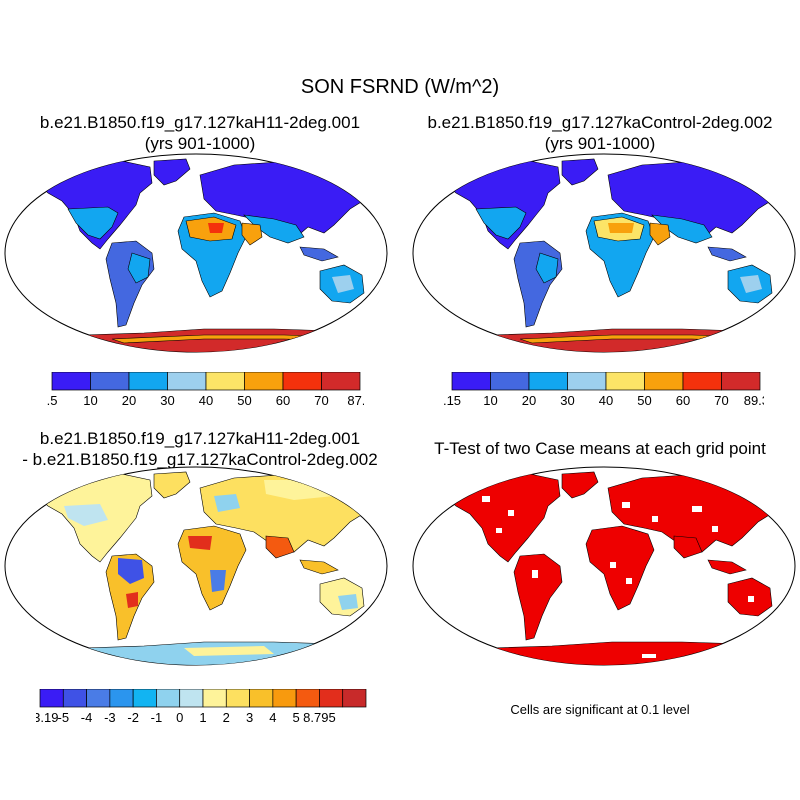 The width and height of the screenshot is (800, 800). I want to click on map-2-antarctica, so click(604, 340).